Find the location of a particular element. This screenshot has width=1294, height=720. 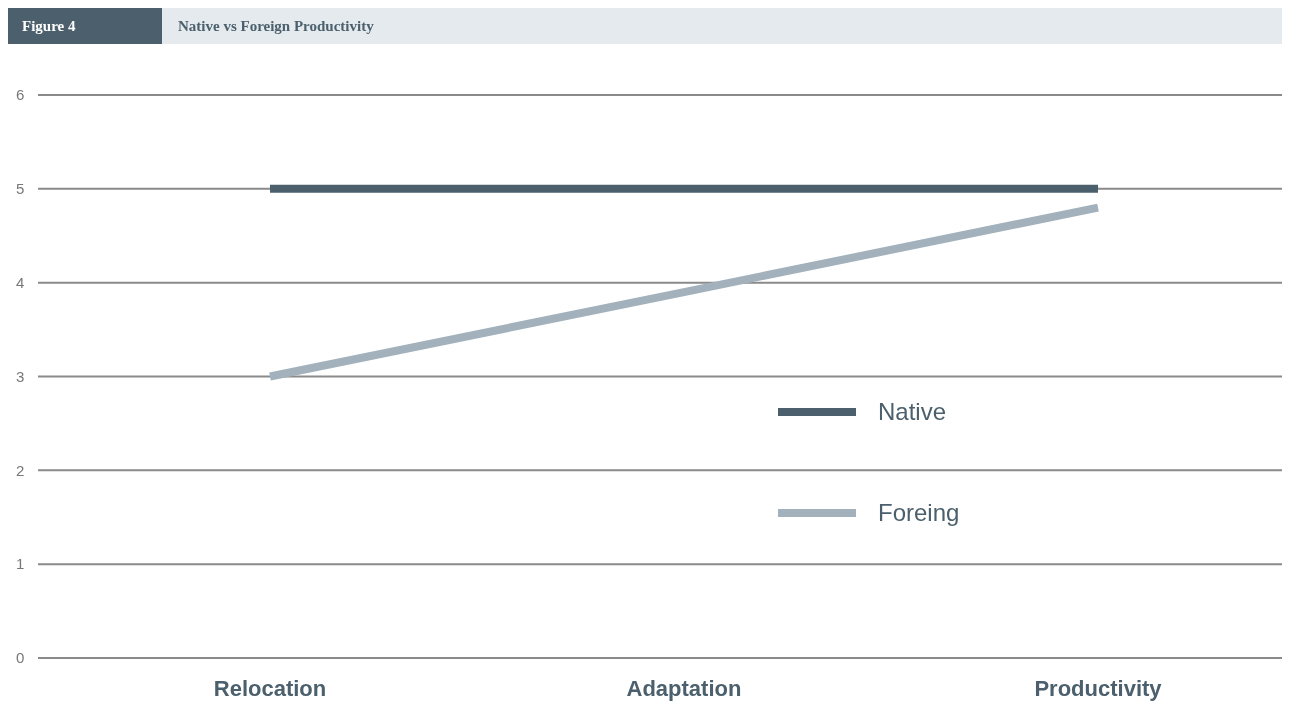

x-tick-label: Relocation is located at coordinates (270, 688).